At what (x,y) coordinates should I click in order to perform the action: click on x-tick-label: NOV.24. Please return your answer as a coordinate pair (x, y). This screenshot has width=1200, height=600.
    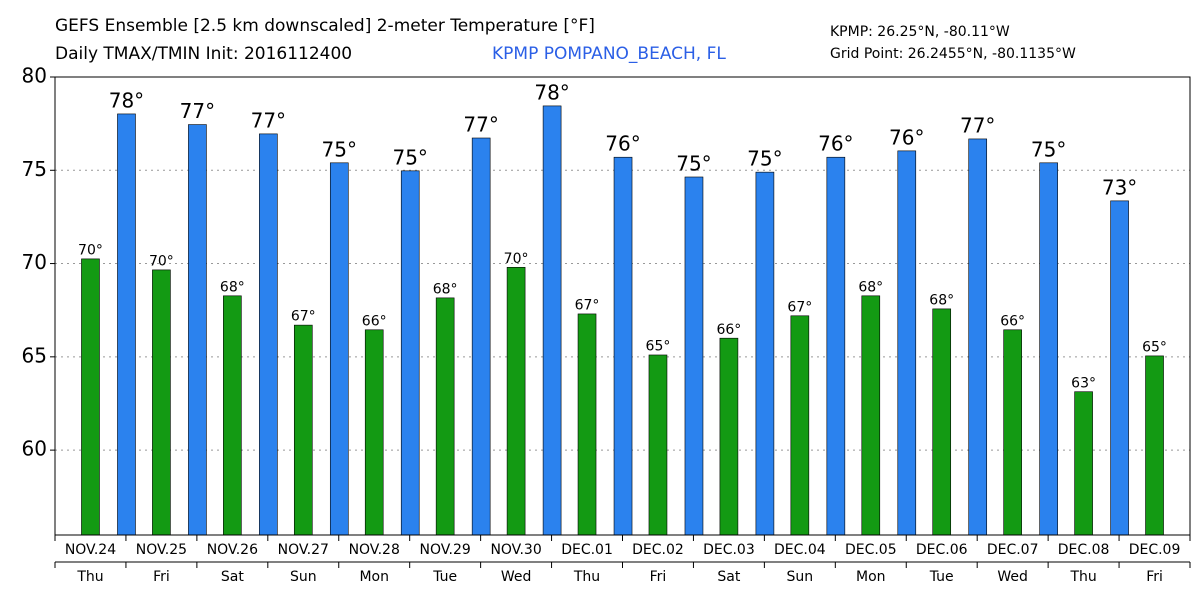
    Looking at the image, I should click on (90, 550).